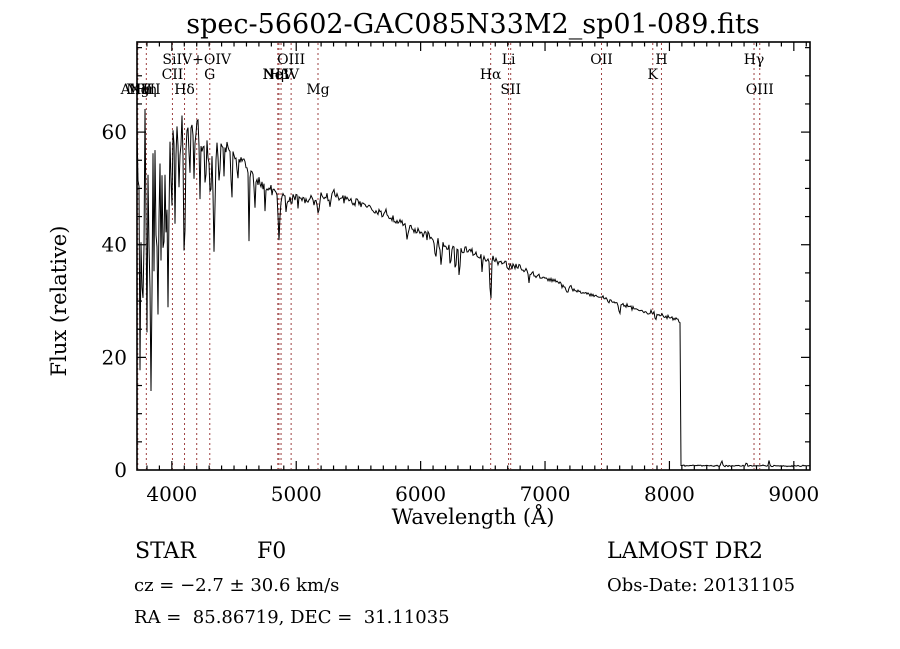 This screenshot has width=900, height=649. Describe the element at coordinates (292, 617) in the screenshot. I see `ra-dec-value: RA = 85.86719, DEC = 31.11035` at that location.